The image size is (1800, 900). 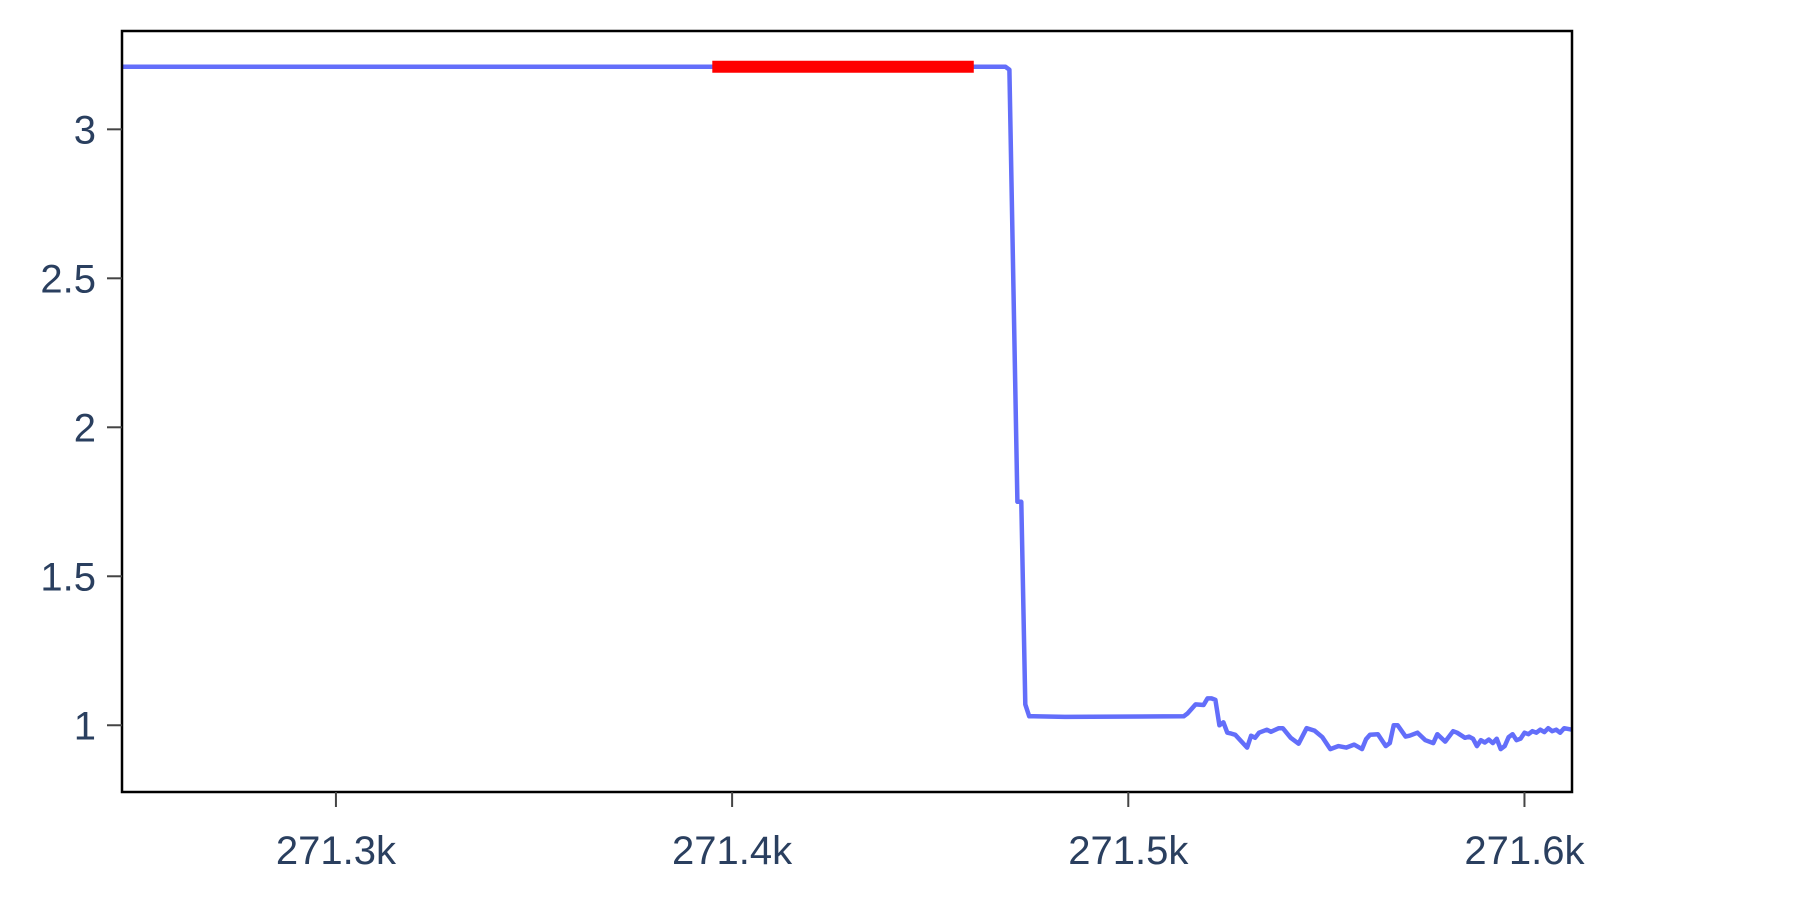 I want to click on x-tick-label: 271.3k, so click(x=336, y=851).